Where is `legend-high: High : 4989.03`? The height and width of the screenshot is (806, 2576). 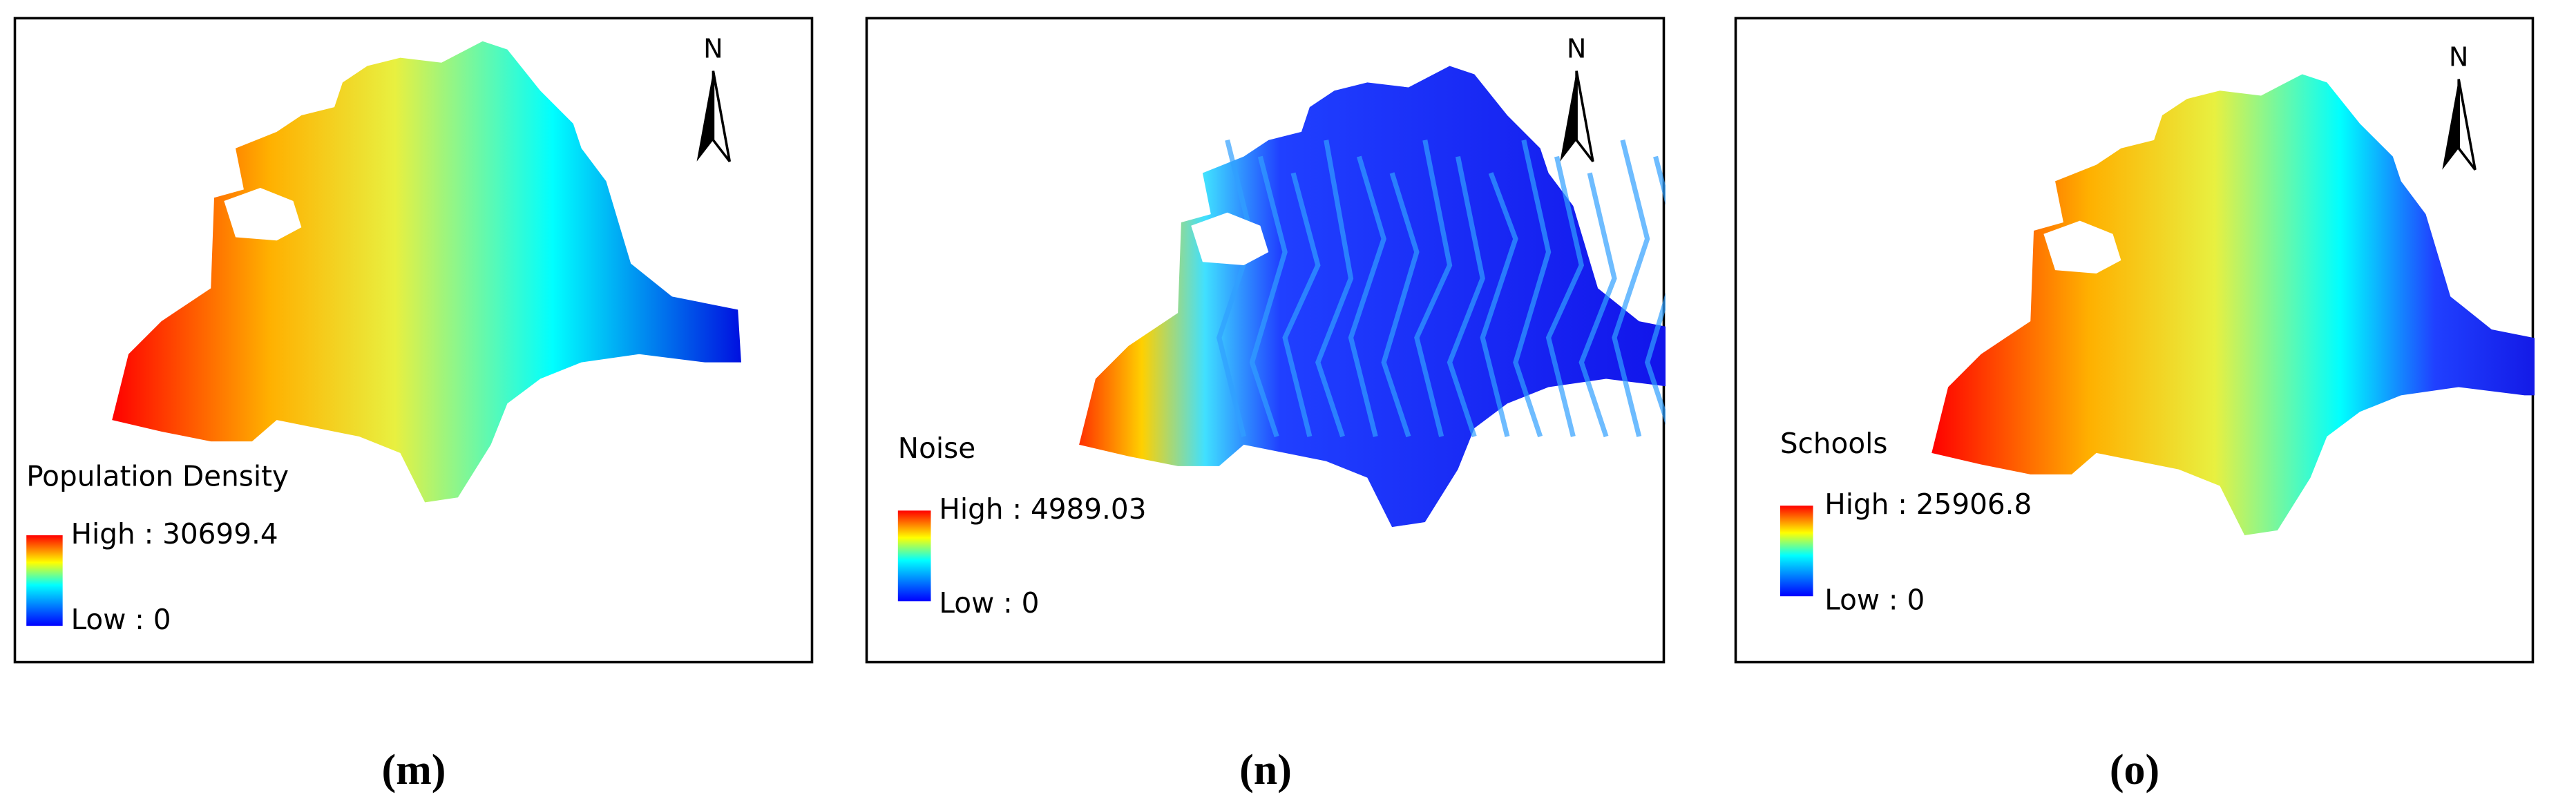
legend-high: High : 4989.03 is located at coordinates (1042, 509).